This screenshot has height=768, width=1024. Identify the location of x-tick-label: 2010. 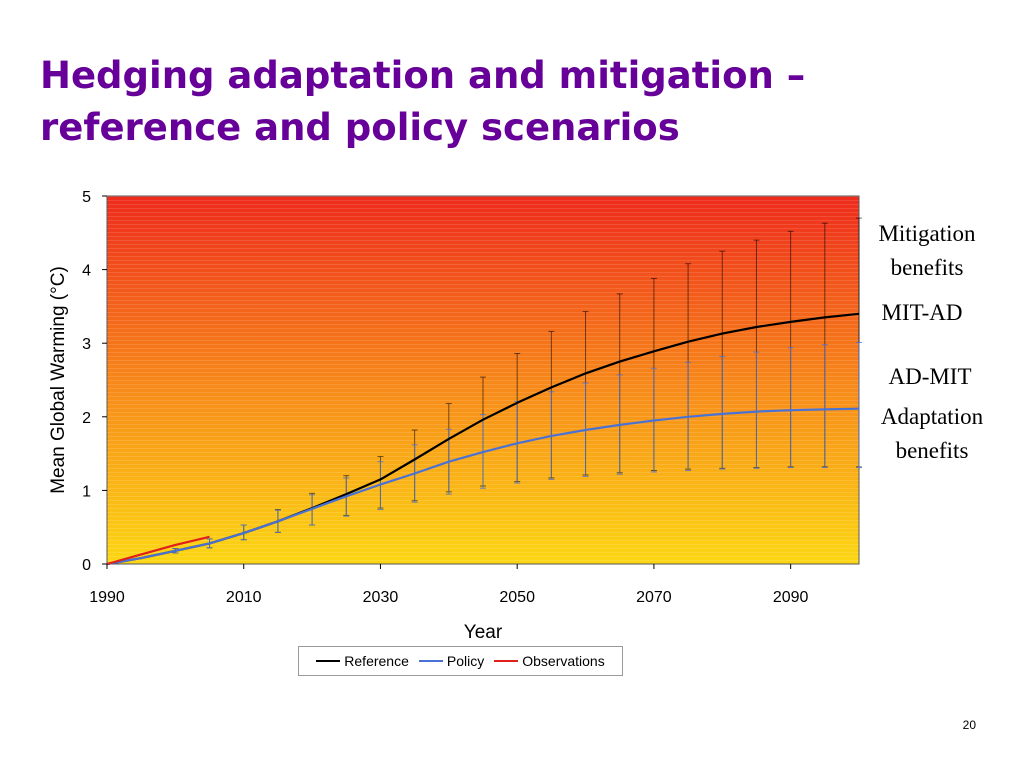
(244, 597).